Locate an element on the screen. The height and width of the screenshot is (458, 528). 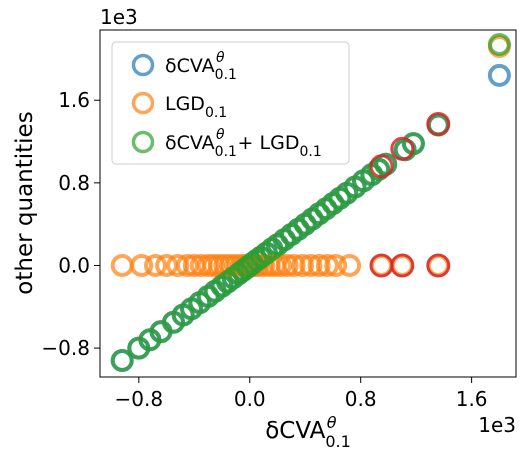
legend-label-delta-cva: δCVA0.1θ is located at coordinates (201, 66).